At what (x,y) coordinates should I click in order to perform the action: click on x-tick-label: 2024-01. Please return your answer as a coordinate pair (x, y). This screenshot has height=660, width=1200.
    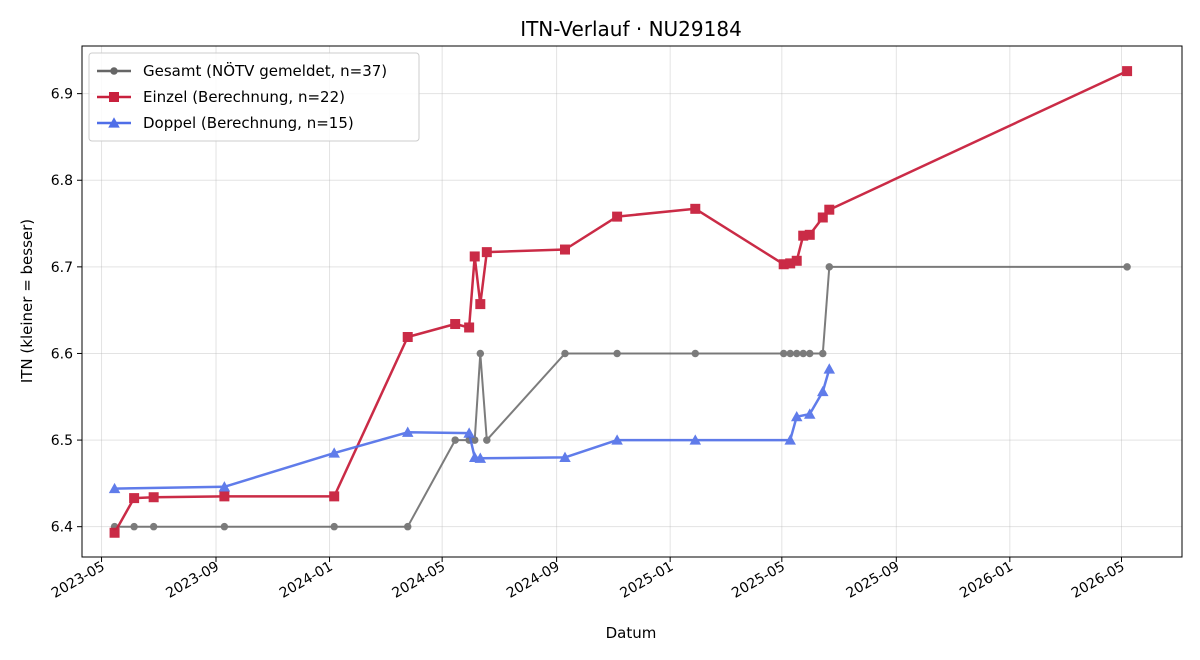
    Looking at the image, I should click on (306, 580).